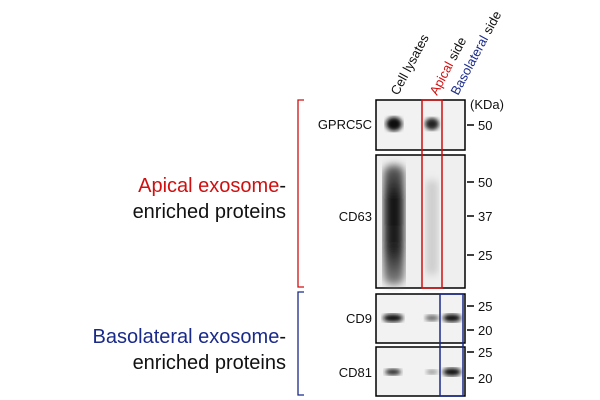  Describe the element at coordinates (345, 124) in the screenshot. I see `protein-label: GPRC5C` at that location.